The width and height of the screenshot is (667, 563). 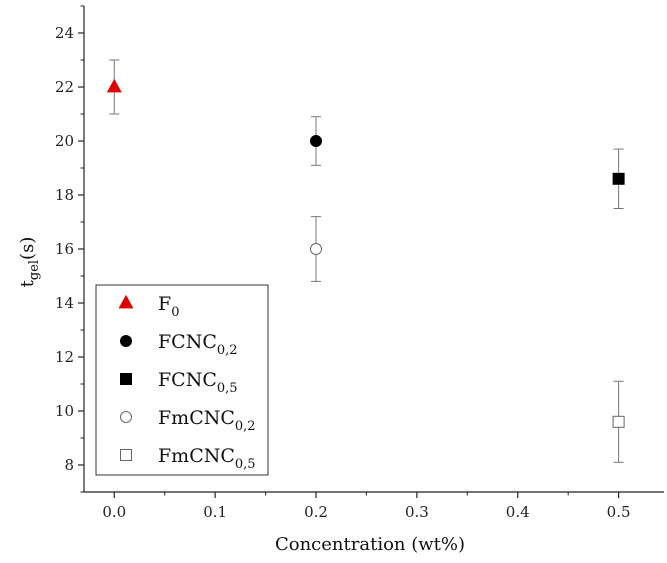 What do you see at coordinates (64, 195) in the screenshot?
I see `y-tick-label: 18` at bounding box center [64, 195].